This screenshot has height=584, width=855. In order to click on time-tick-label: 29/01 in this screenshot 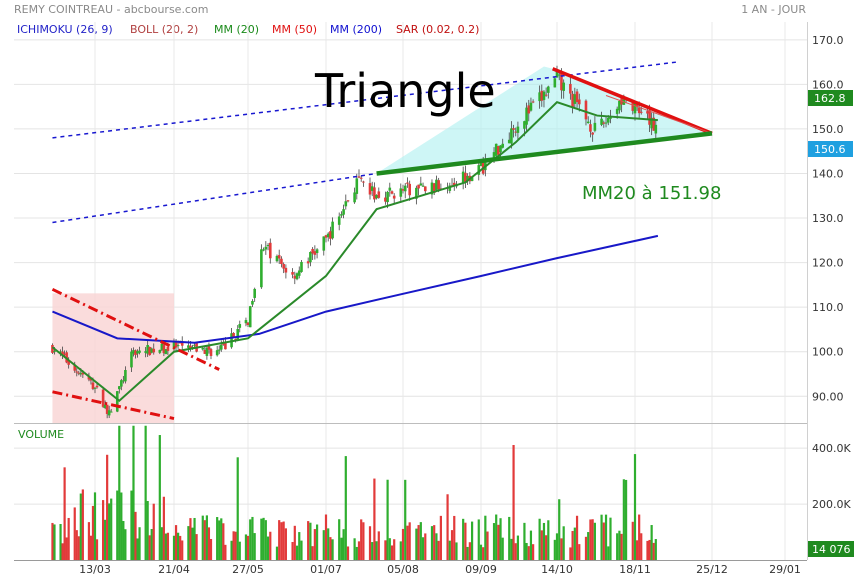, I will do `click(785, 569)`.